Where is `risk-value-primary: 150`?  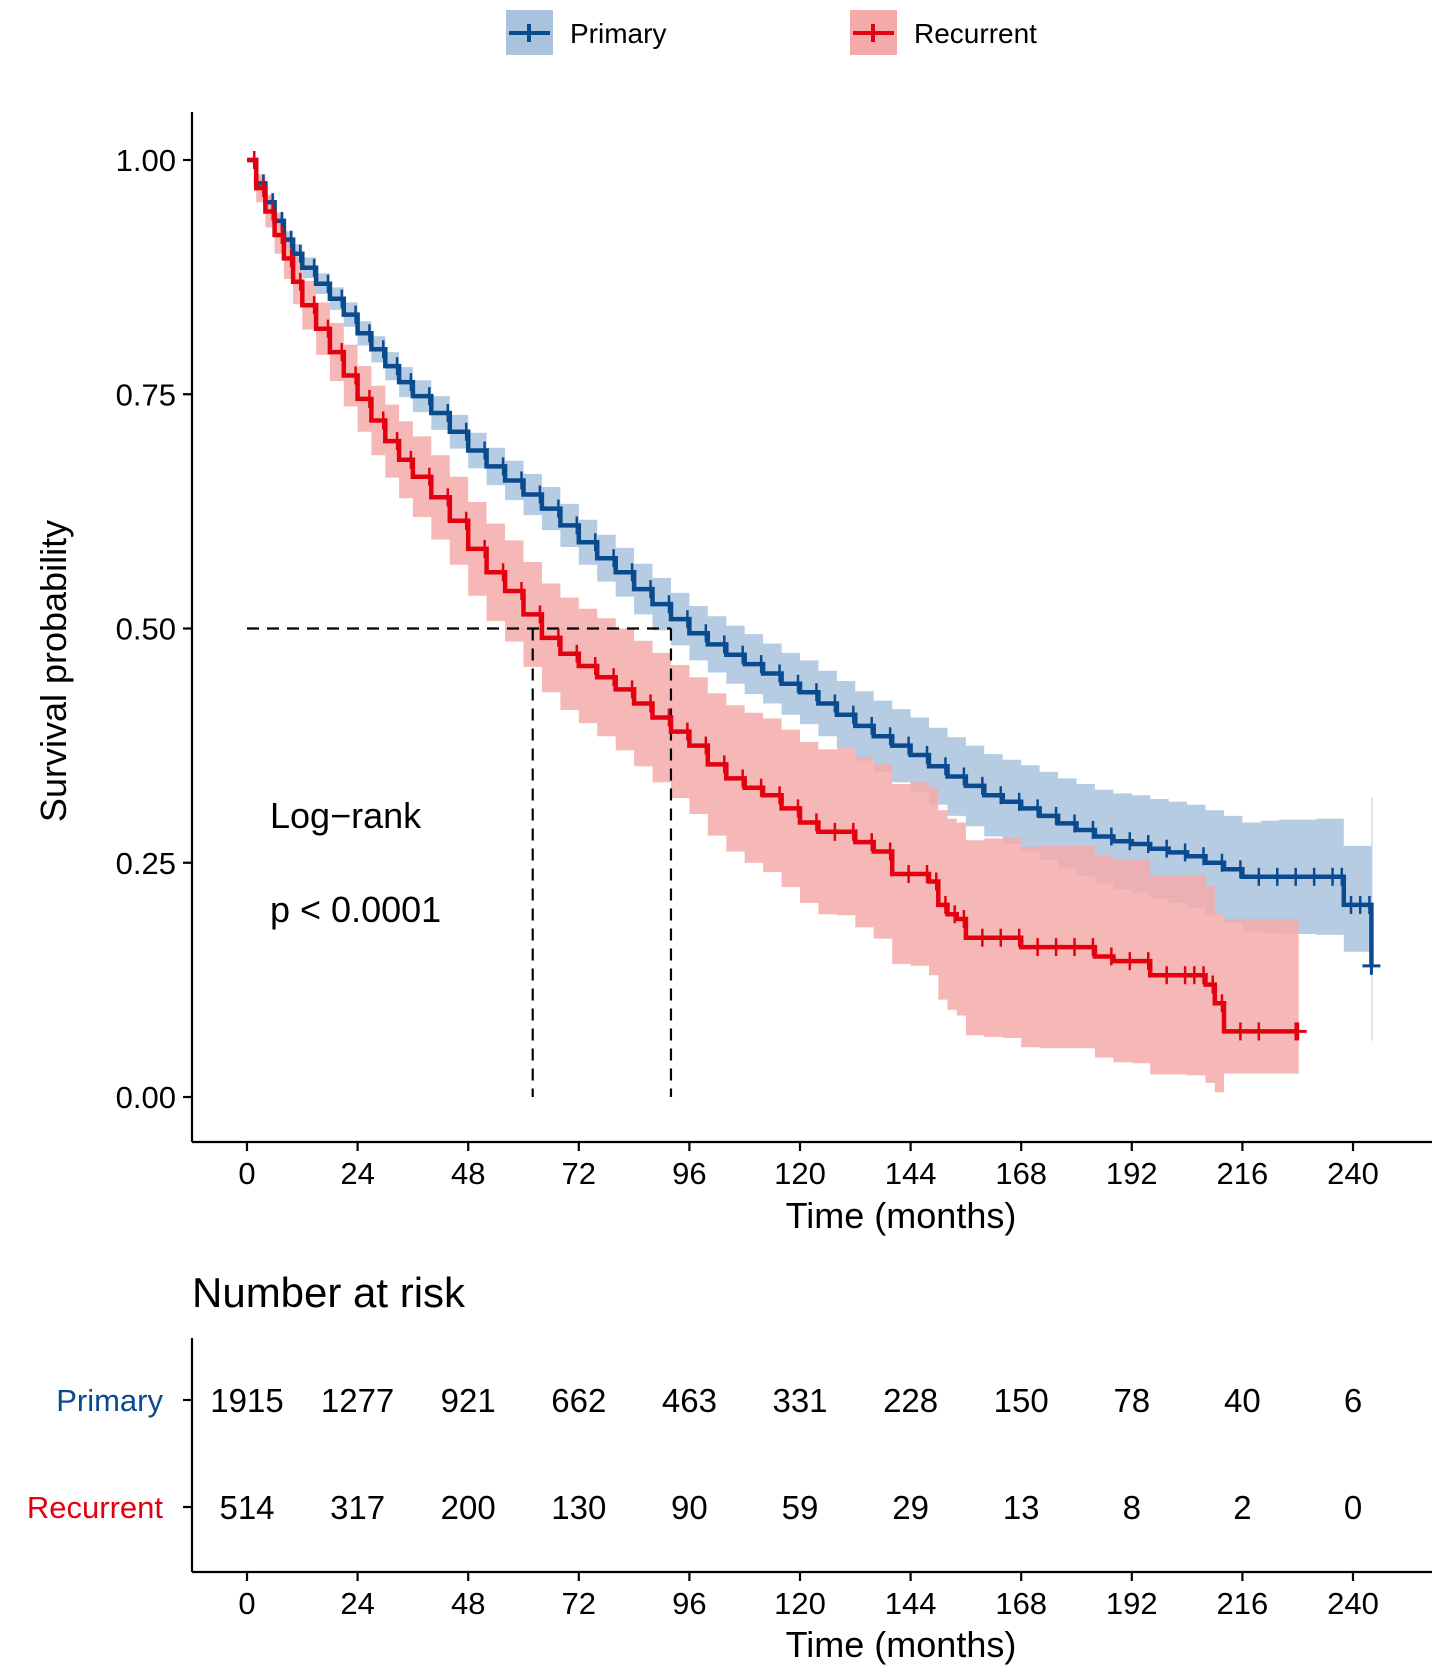
risk-value-primary: 150 is located at coordinates (1021, 1400).